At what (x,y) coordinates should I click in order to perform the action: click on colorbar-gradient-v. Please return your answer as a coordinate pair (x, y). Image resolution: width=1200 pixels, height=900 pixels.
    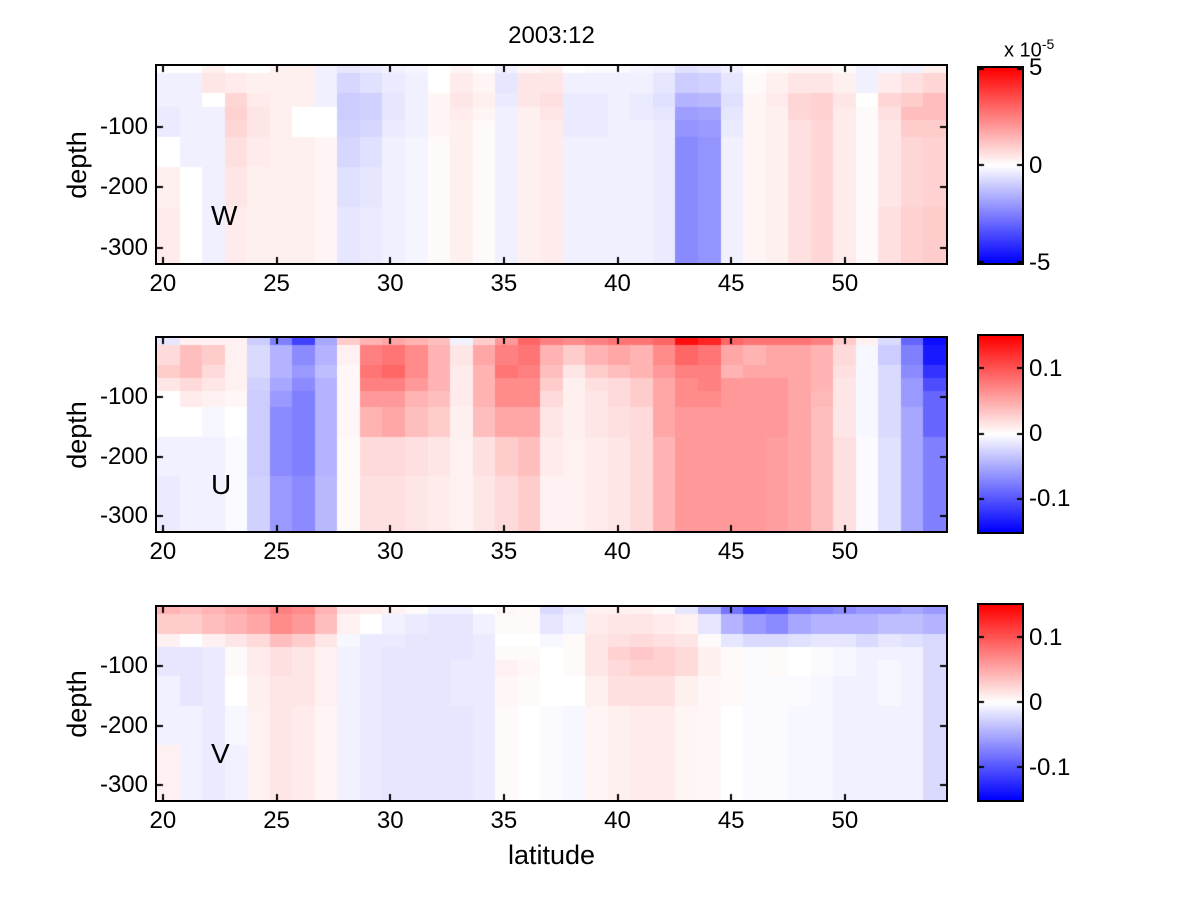
    Looking at the image, I should click on (1000, 702).